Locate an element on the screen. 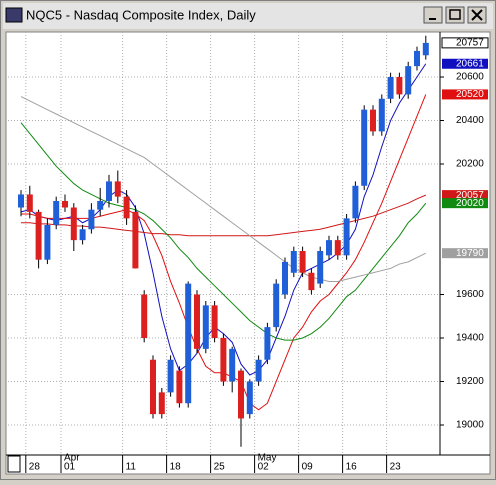  close-button is located at coordinates (477, 15).